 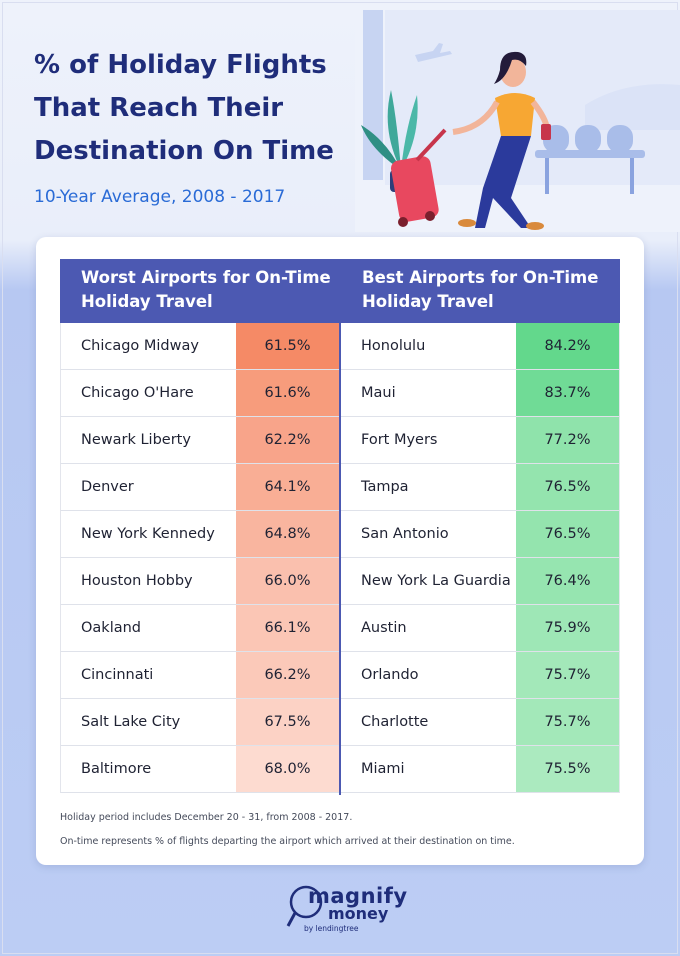 I want to click on worst-airport-name: Newark Liberty, so click(x=136, y=440).